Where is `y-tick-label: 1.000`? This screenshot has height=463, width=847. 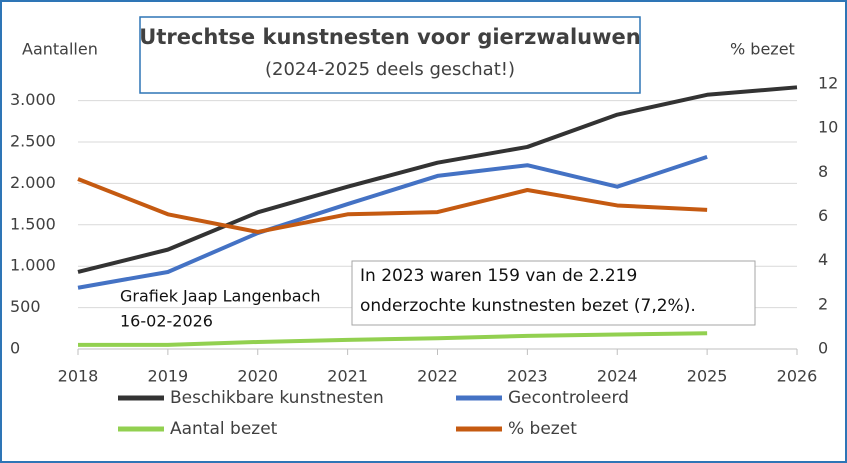
y-tick-label: 1.000 is located at coordinates (33, 265).